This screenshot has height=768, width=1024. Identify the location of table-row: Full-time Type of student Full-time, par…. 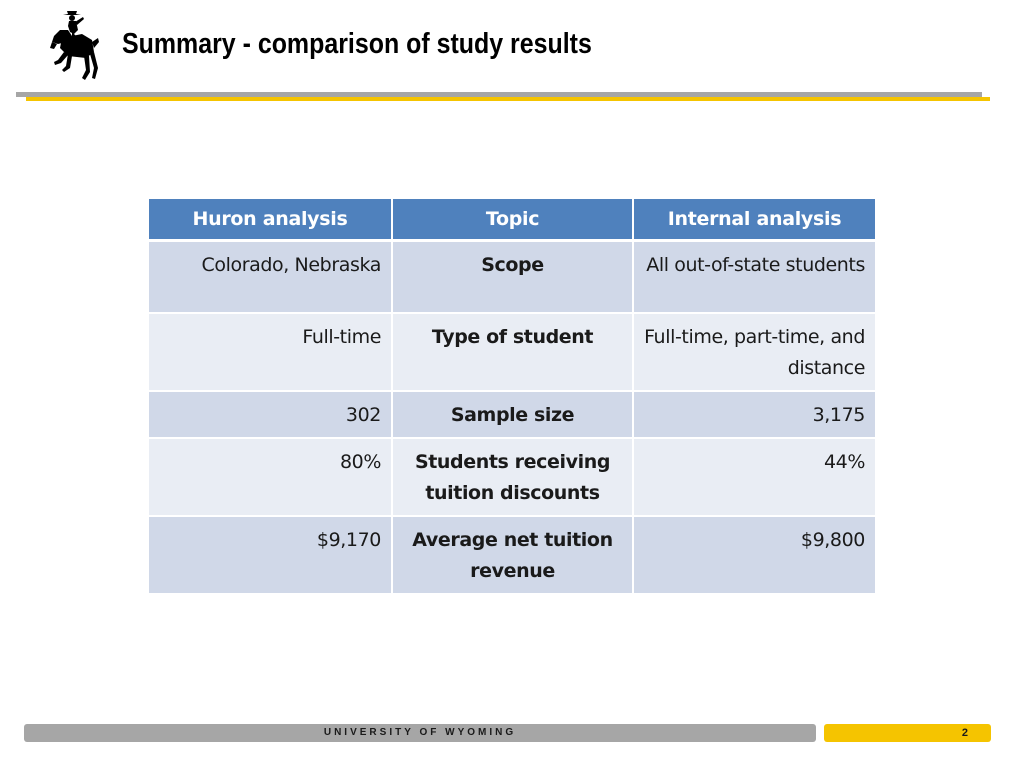
(512, 352).